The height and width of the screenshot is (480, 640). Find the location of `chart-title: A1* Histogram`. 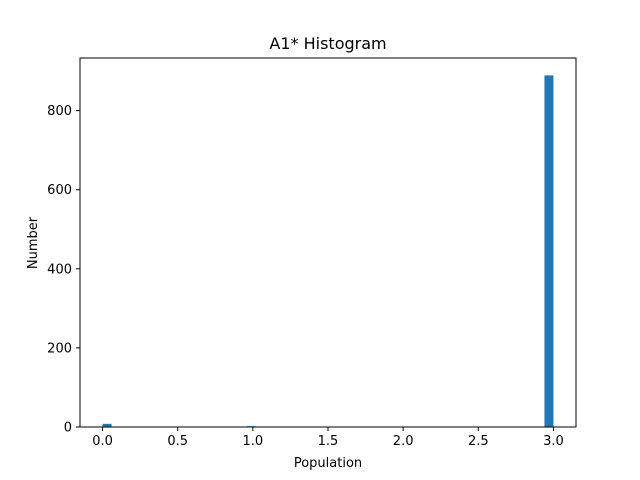

chart-title: A1* Histogram is located at coordinates (327, 43).